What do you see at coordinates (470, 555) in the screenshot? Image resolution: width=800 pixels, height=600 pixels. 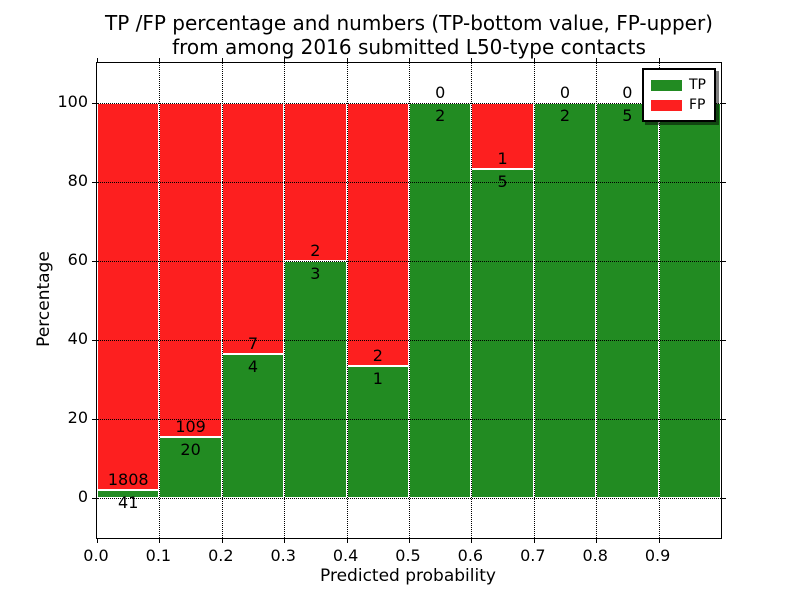 I see `x-tick-label: 0.6` at bounding box center [470, 555].